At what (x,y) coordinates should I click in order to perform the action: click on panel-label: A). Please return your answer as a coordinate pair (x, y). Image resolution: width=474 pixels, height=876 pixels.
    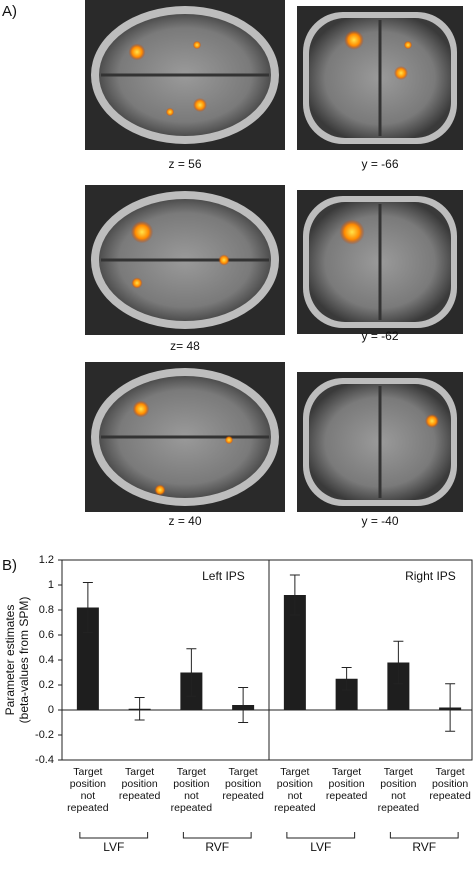
    Looking at the image, I should click on (9, 11).